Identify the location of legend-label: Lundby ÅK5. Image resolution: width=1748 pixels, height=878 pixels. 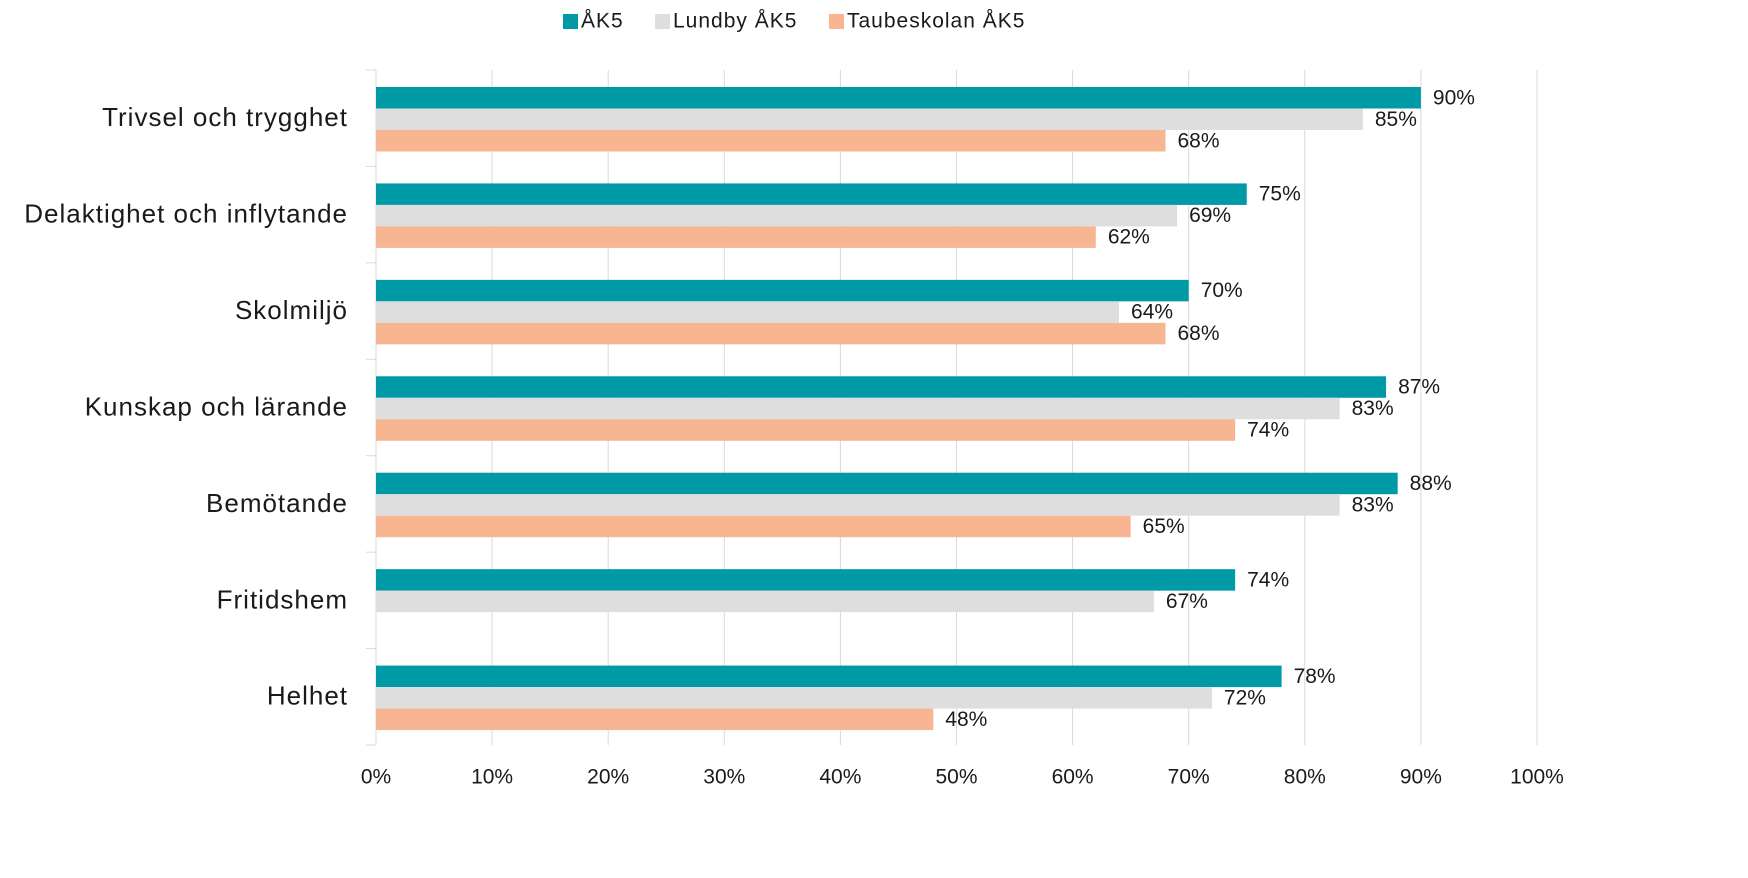
(735, 21).